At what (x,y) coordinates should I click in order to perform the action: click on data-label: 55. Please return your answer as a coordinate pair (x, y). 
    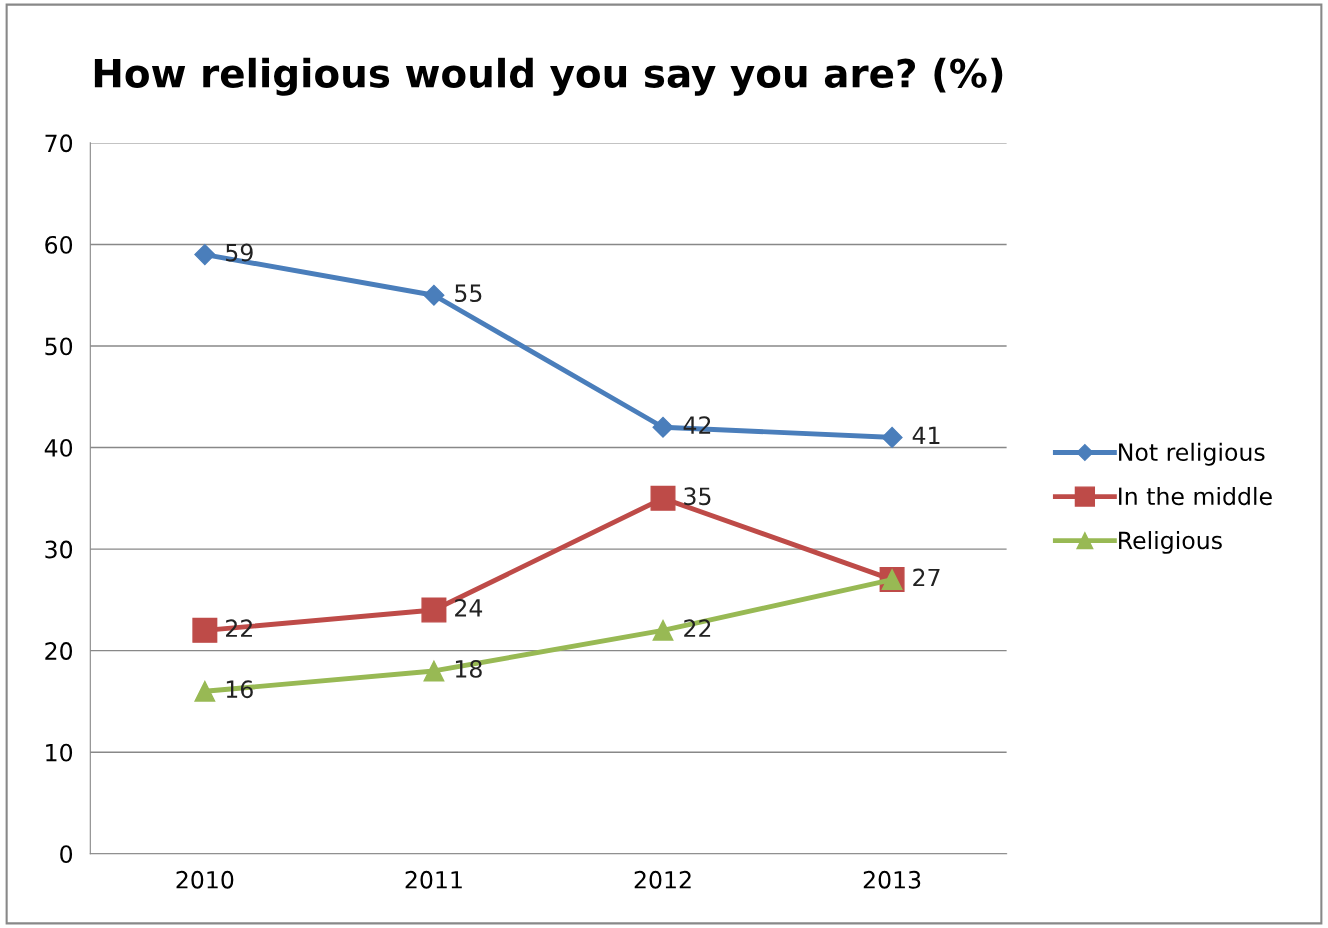
    Looking at the image, I should click on (468, 293).